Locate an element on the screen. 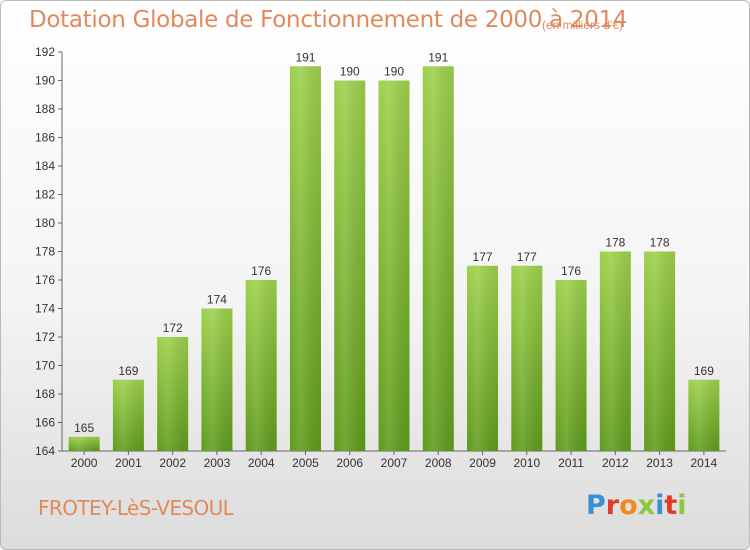 The width and height of the screenshot is (750, 550). x-tick-label: 2006 is located at coordinates (349, 463).